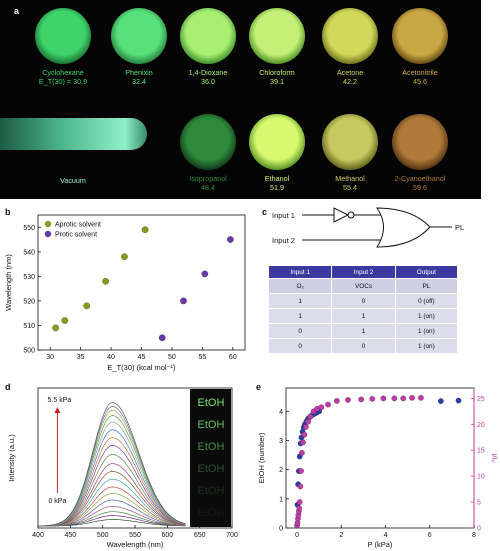 This screenshot has height=551, width=500. I want to click on solvent-name: Acetone, so click(350, 72).